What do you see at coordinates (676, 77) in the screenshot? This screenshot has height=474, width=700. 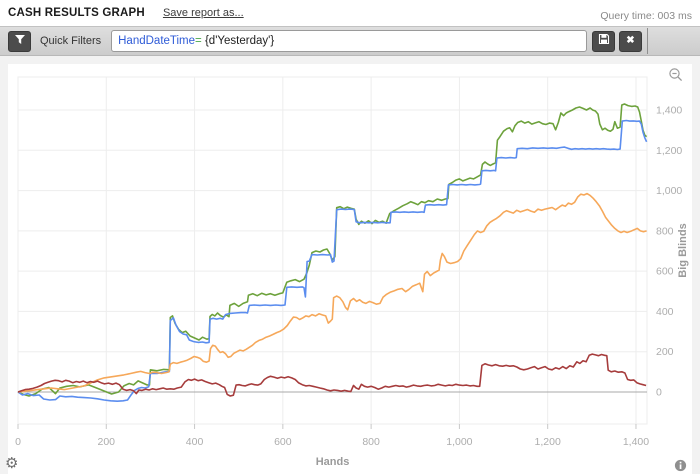 I see `zoom-out-magnifier-icon` at bounding box center [676, 77].